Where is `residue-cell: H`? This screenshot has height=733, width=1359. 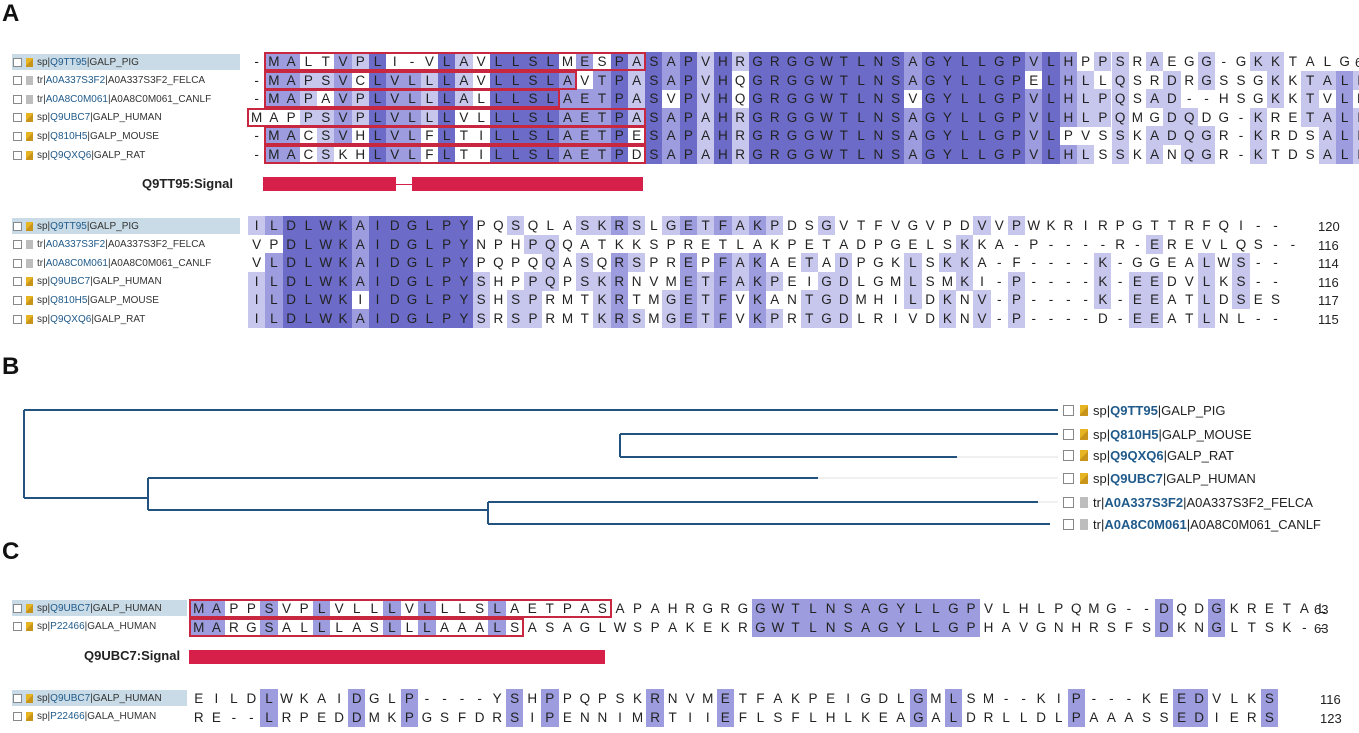 residue-cell: H is located at coordinates (830, 717).